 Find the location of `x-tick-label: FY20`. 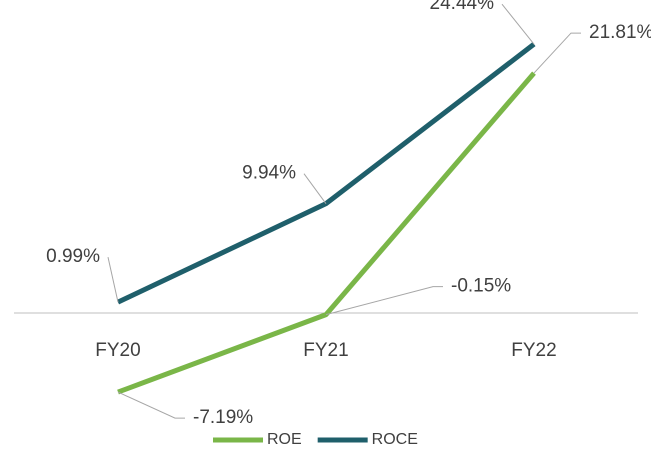

x-tick-label: FY20 is located at coordinates (117, 350).